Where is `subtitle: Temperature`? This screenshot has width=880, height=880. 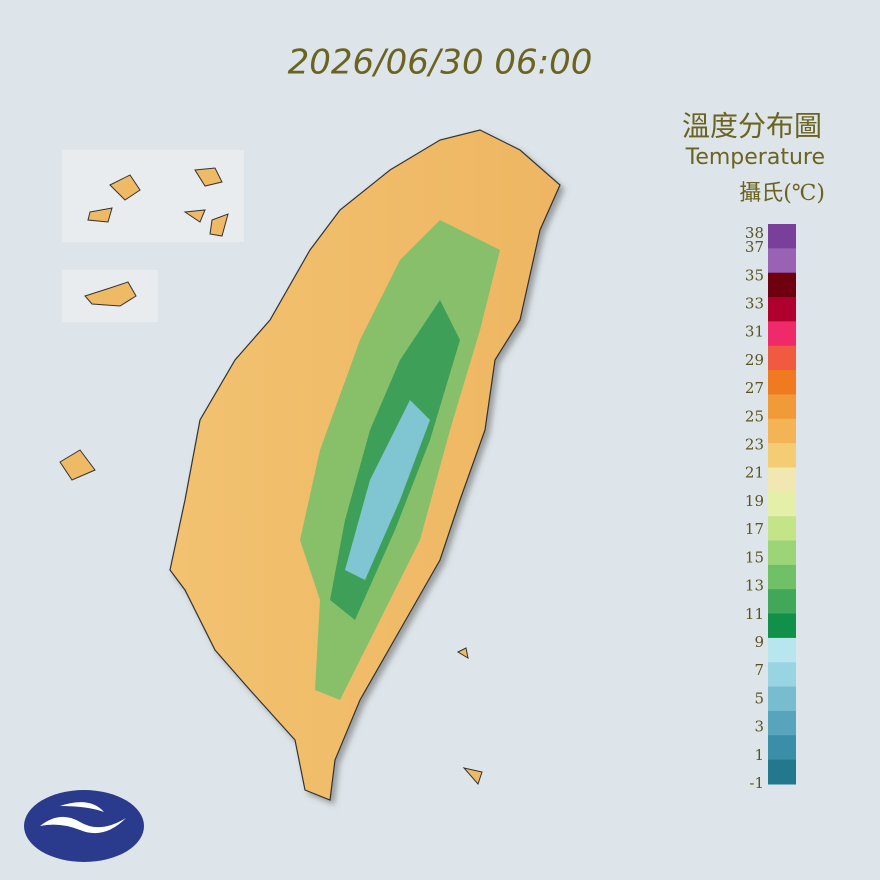
subtitle: Temperature is located at coordinates (755, 157).